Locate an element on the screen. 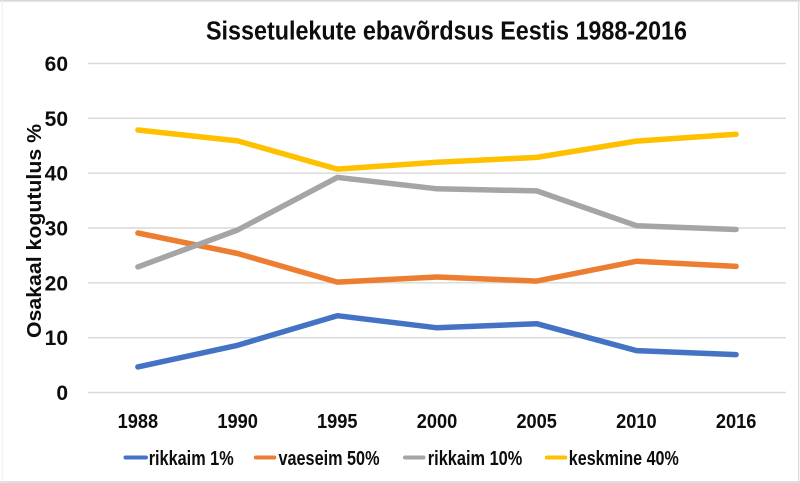 This screenshot has width=800, height=483. svg-text: 50 is located at coordinates (56, 119).